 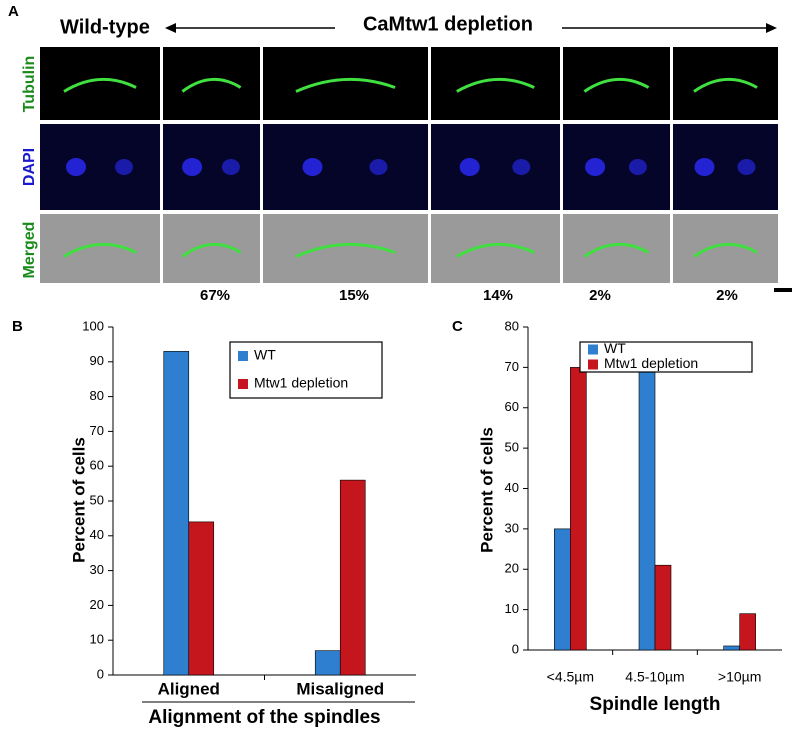 What do you see at coordinates (265, 355) in the screenshot?
I see `legend-label: WT` at bounding box center [265, 355].